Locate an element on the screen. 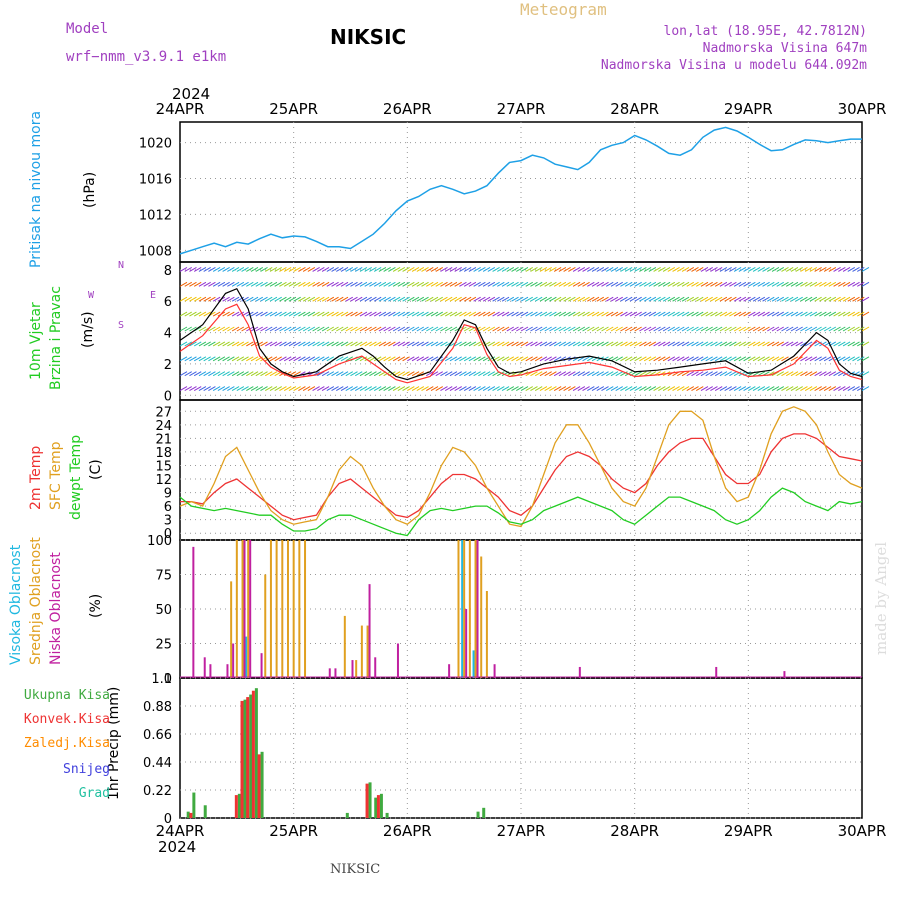 This screenshot has height=900, width=900. x-tick-label-top: 29APR is located at coordinates (748, 109).